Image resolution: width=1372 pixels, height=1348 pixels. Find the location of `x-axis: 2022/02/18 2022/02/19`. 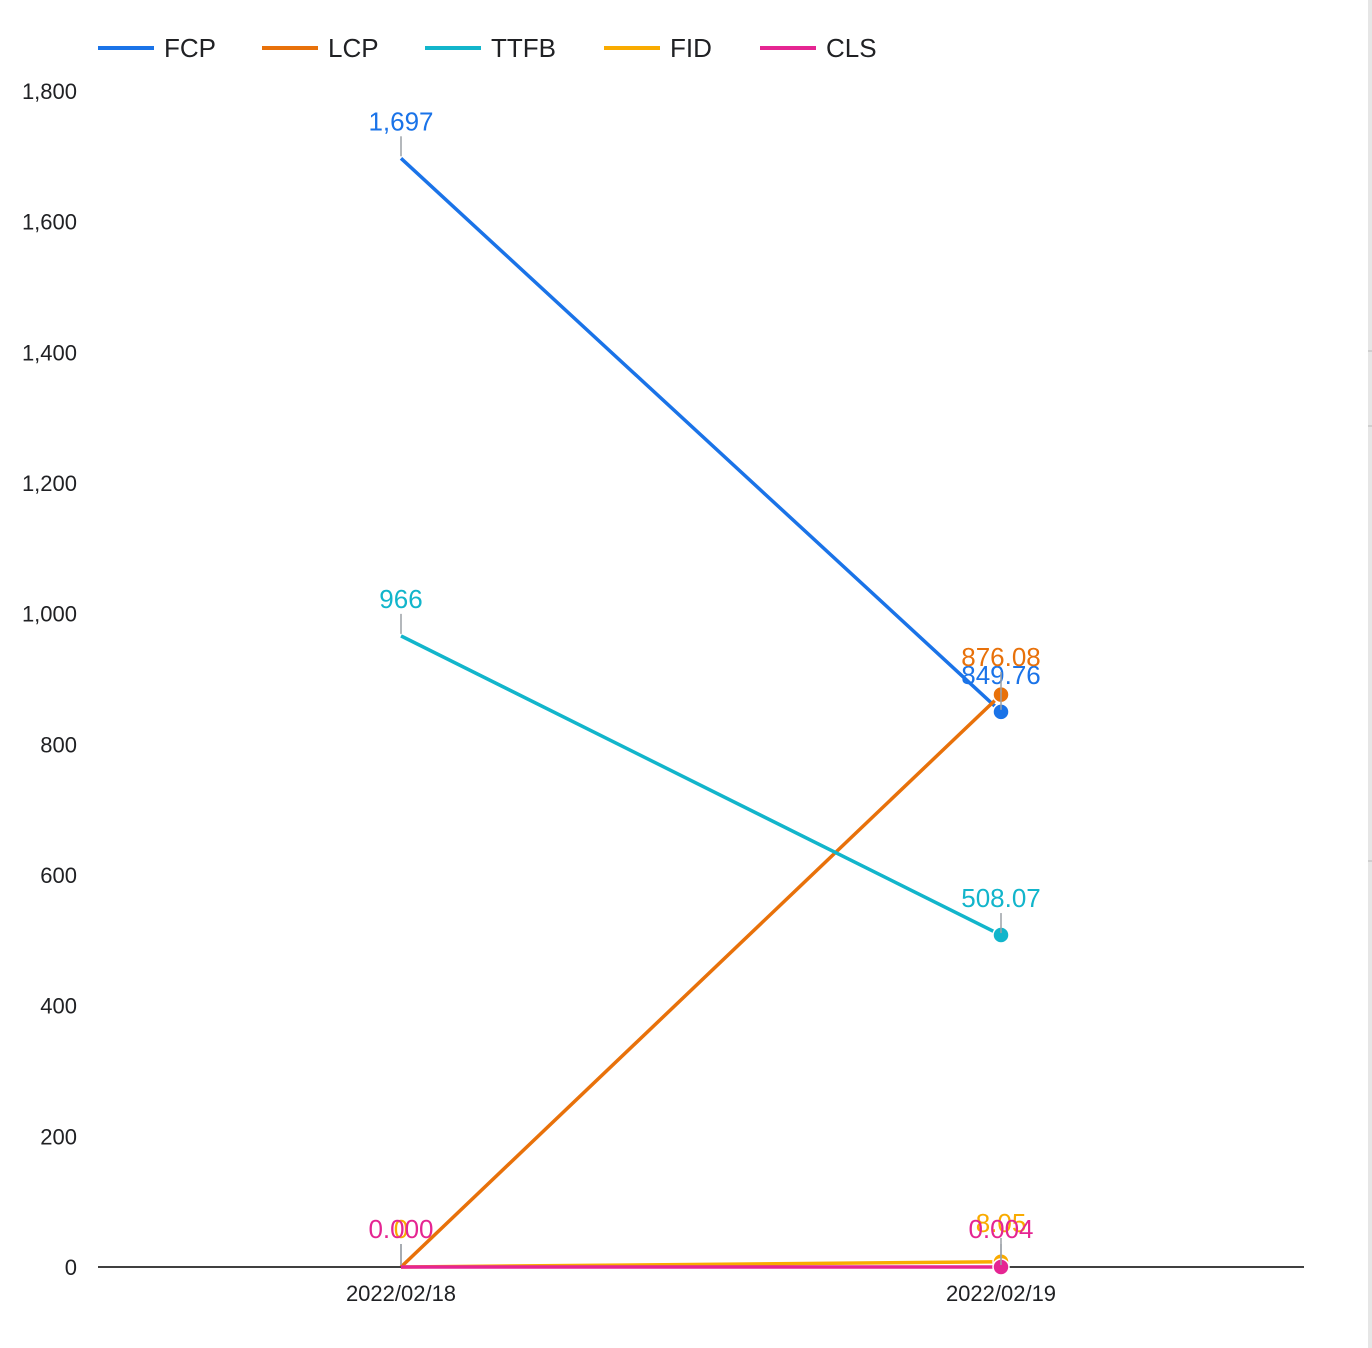

x-axis: 2022/02/18 2022/02/19 is located at coordinates (701, 1286).